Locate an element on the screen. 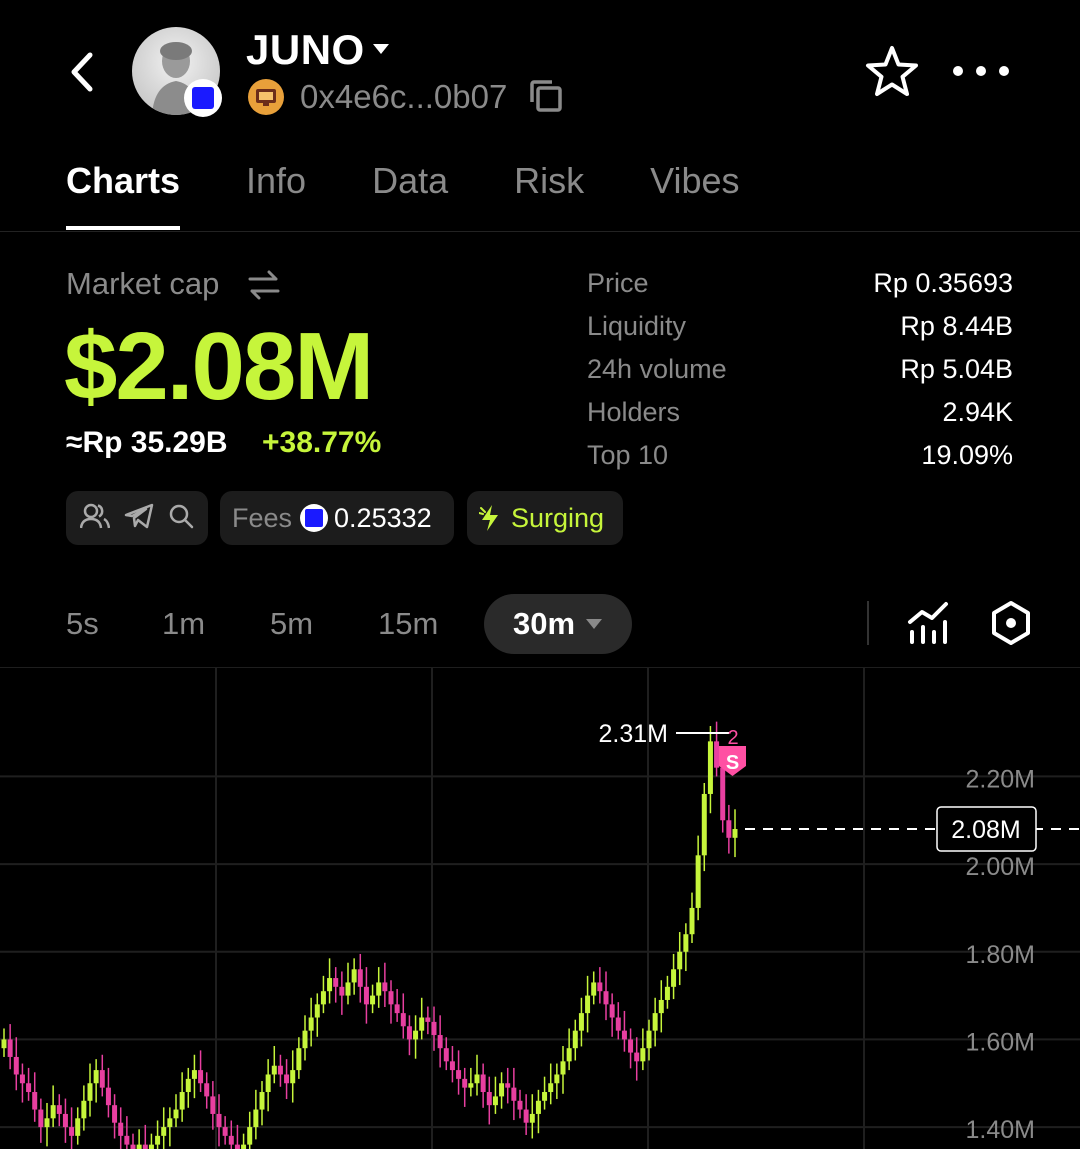  stat-row: Top 10 19.09% is located at coordinates (800, 455).